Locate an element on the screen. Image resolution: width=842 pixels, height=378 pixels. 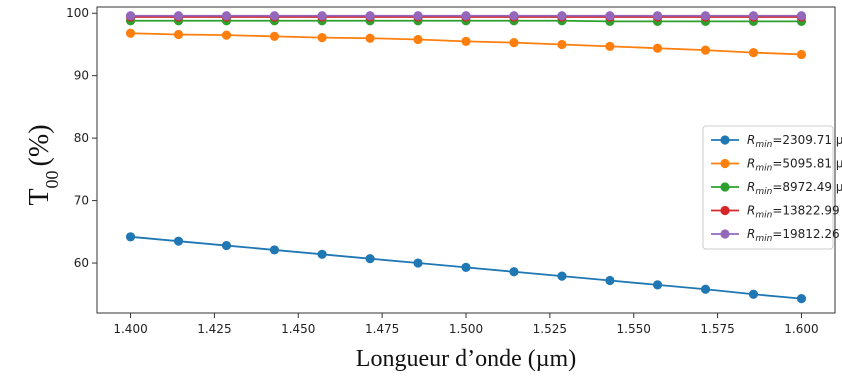
legend-label: Rmin=19812.26 µm is located at coordinates (794, 235).